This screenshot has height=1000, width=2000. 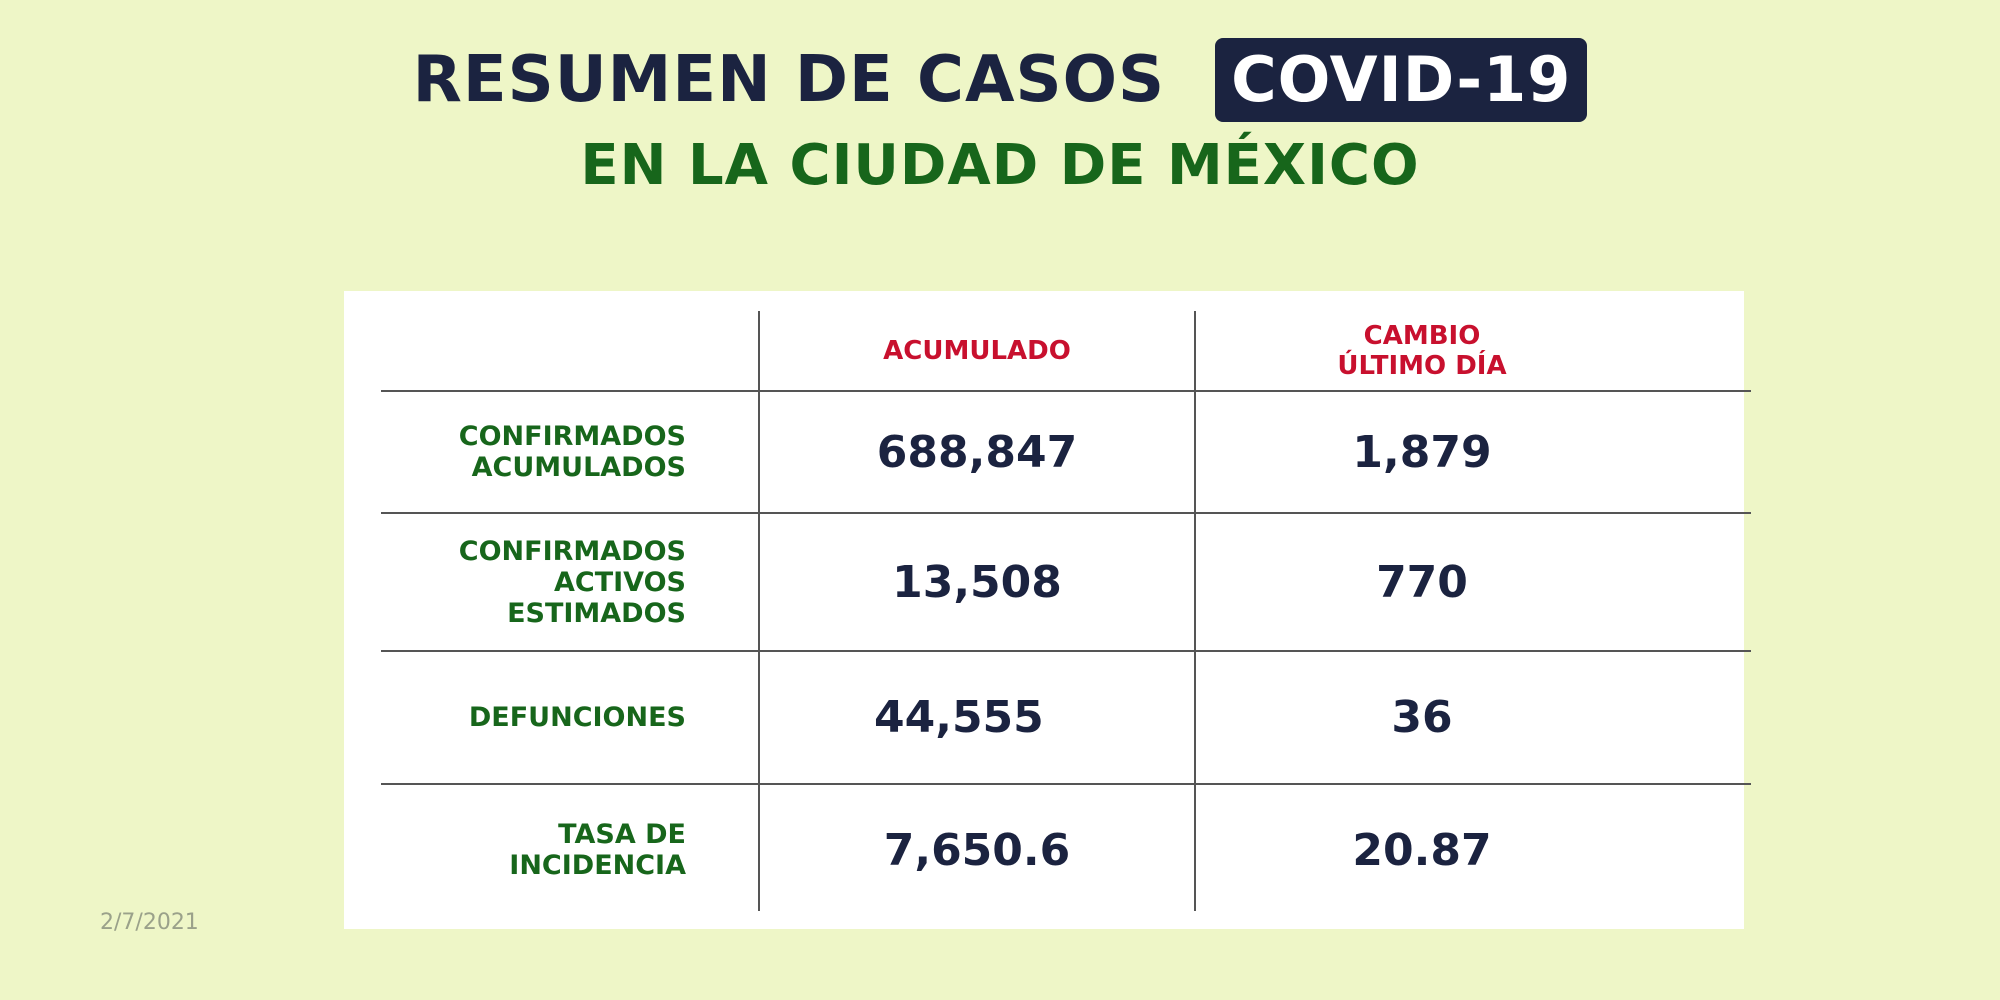 I want to click on value-acumulado: 13,508, so click(x=977, y=582).